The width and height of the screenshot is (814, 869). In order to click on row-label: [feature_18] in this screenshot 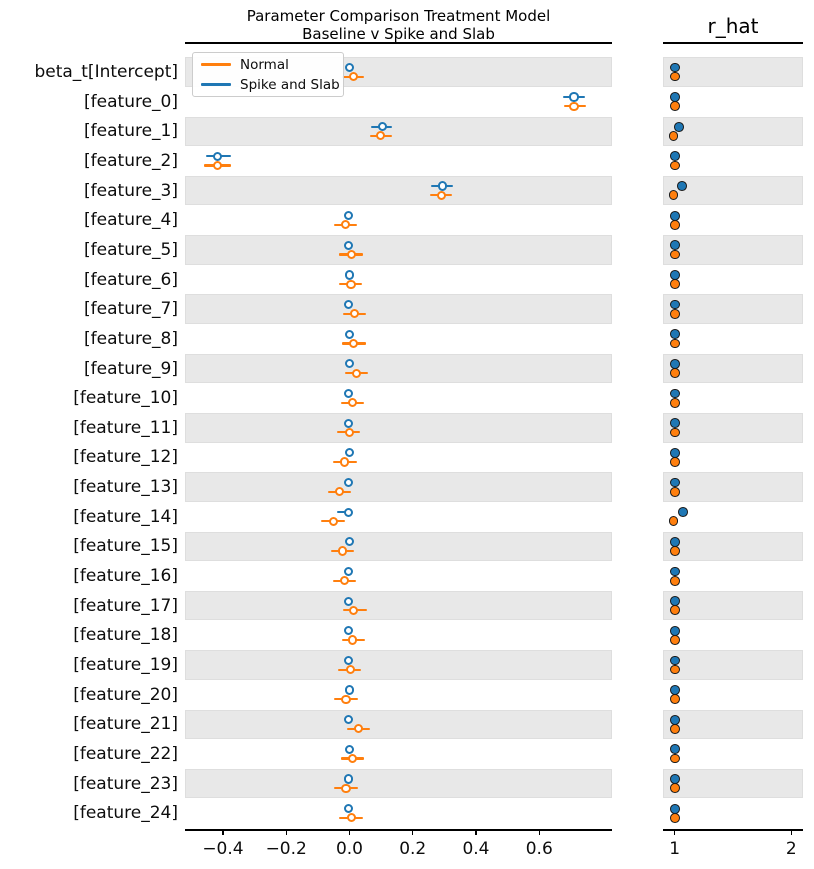, I will do `click(125, 635)`.